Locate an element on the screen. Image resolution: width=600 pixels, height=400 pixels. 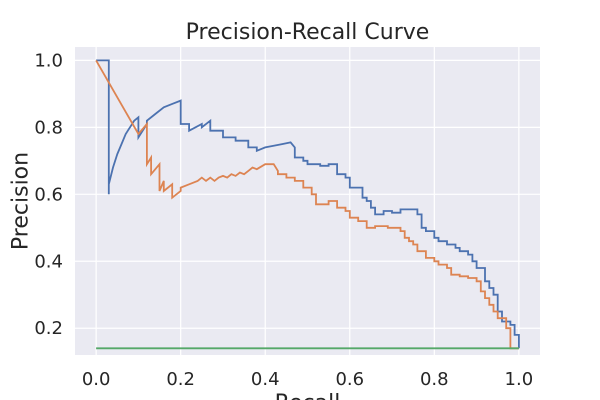
y-tick-labels: 0.2 0.4 0.6 0.8 1.0 is located at coordinates (48, 194).